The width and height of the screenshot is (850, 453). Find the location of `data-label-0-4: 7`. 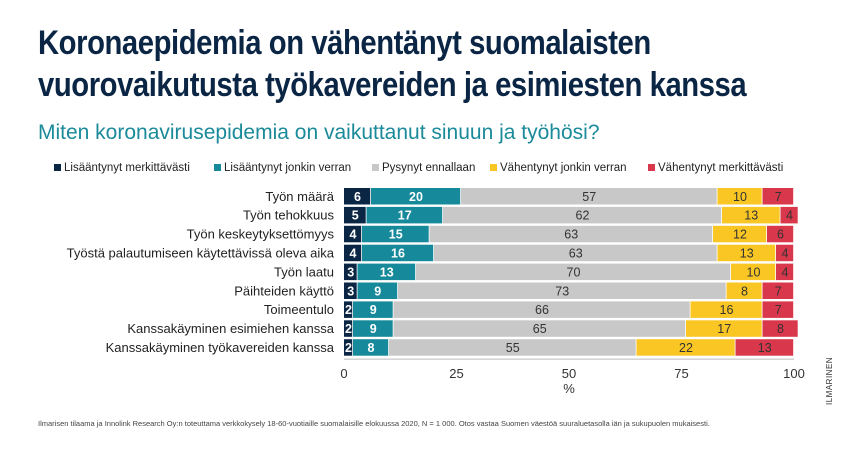

data-label-0-4: 7 is located at coordinates (778, 197).